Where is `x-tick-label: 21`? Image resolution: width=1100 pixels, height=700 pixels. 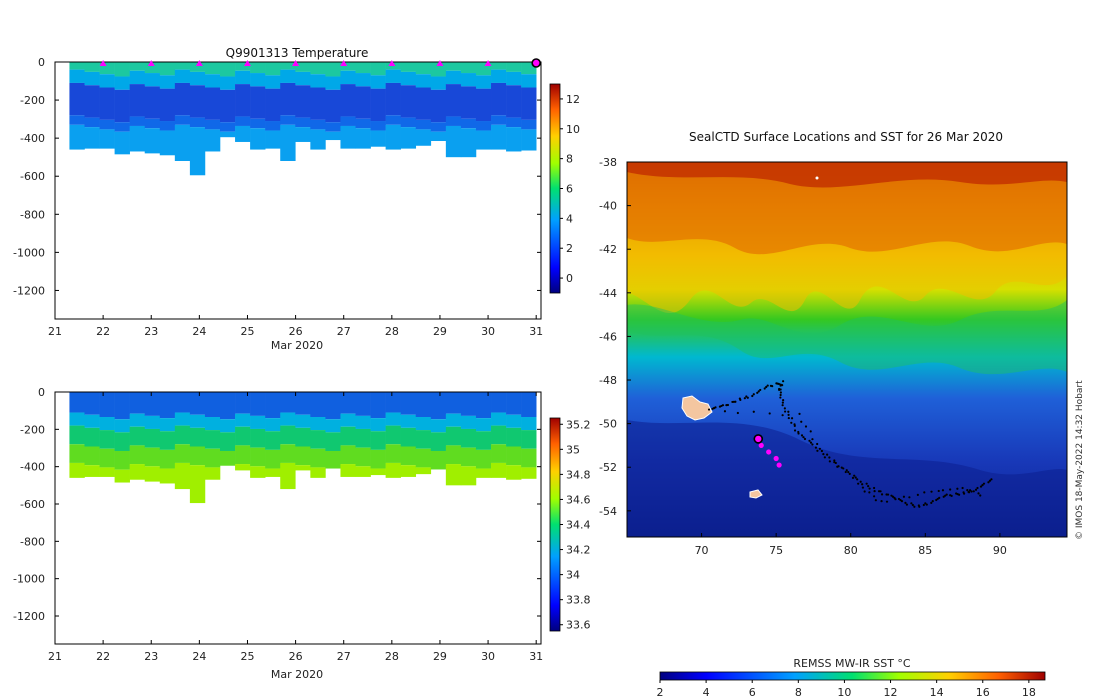 x-tick-label: 21 is located at coordinates (55, 331).